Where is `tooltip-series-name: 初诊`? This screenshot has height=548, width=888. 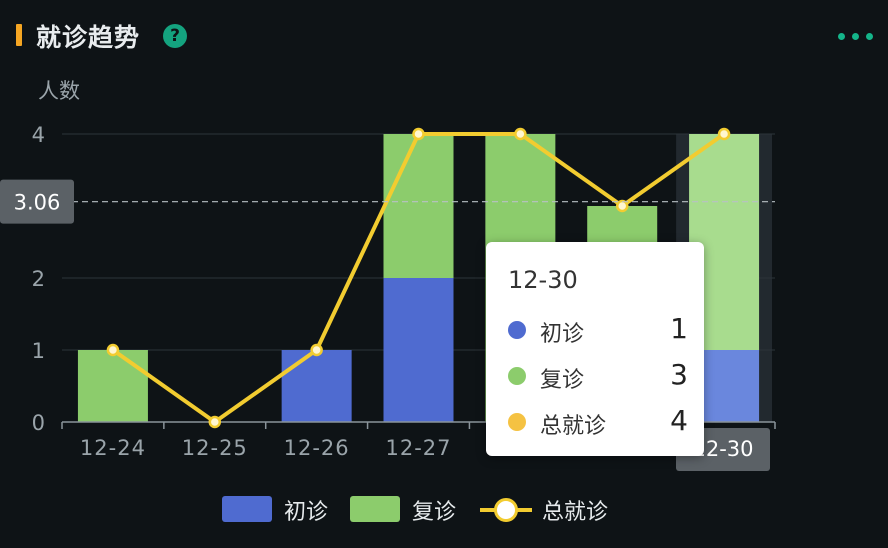 tooltip-series-name: 初诊 is located at coordinates (562, 334).